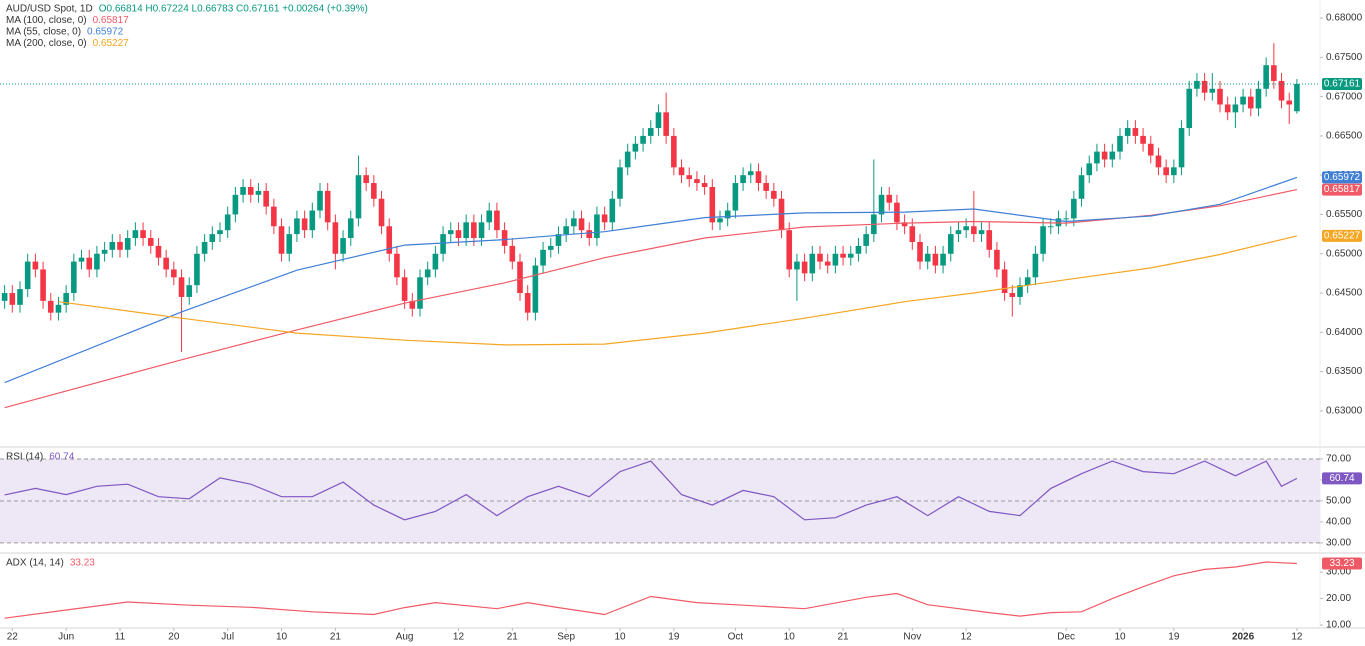 Image resolution: width=1365 pixels, height=646 pixels. Describe the element at coordinates (1338, 598) in the screenshot. I see `y-tick-label: 20.00` at that location.